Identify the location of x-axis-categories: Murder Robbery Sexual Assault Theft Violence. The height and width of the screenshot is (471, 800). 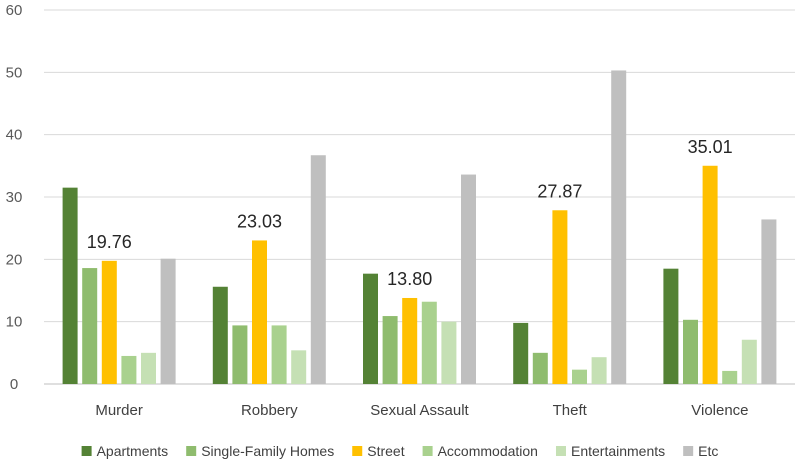
(421, 410).